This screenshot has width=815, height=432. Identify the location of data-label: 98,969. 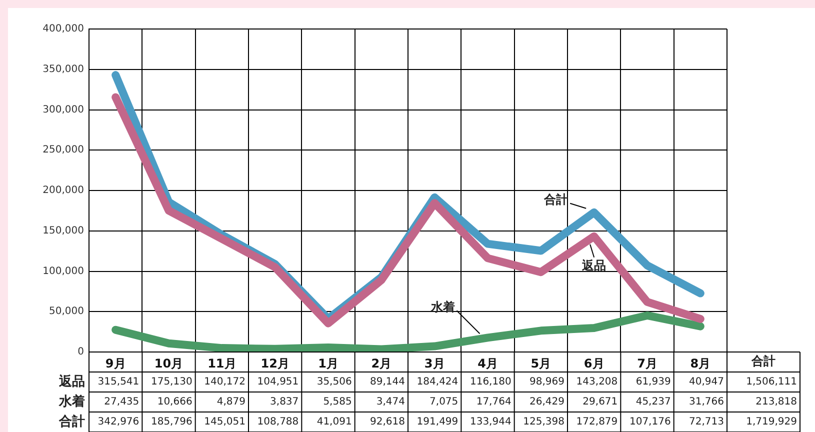
(547, 382).